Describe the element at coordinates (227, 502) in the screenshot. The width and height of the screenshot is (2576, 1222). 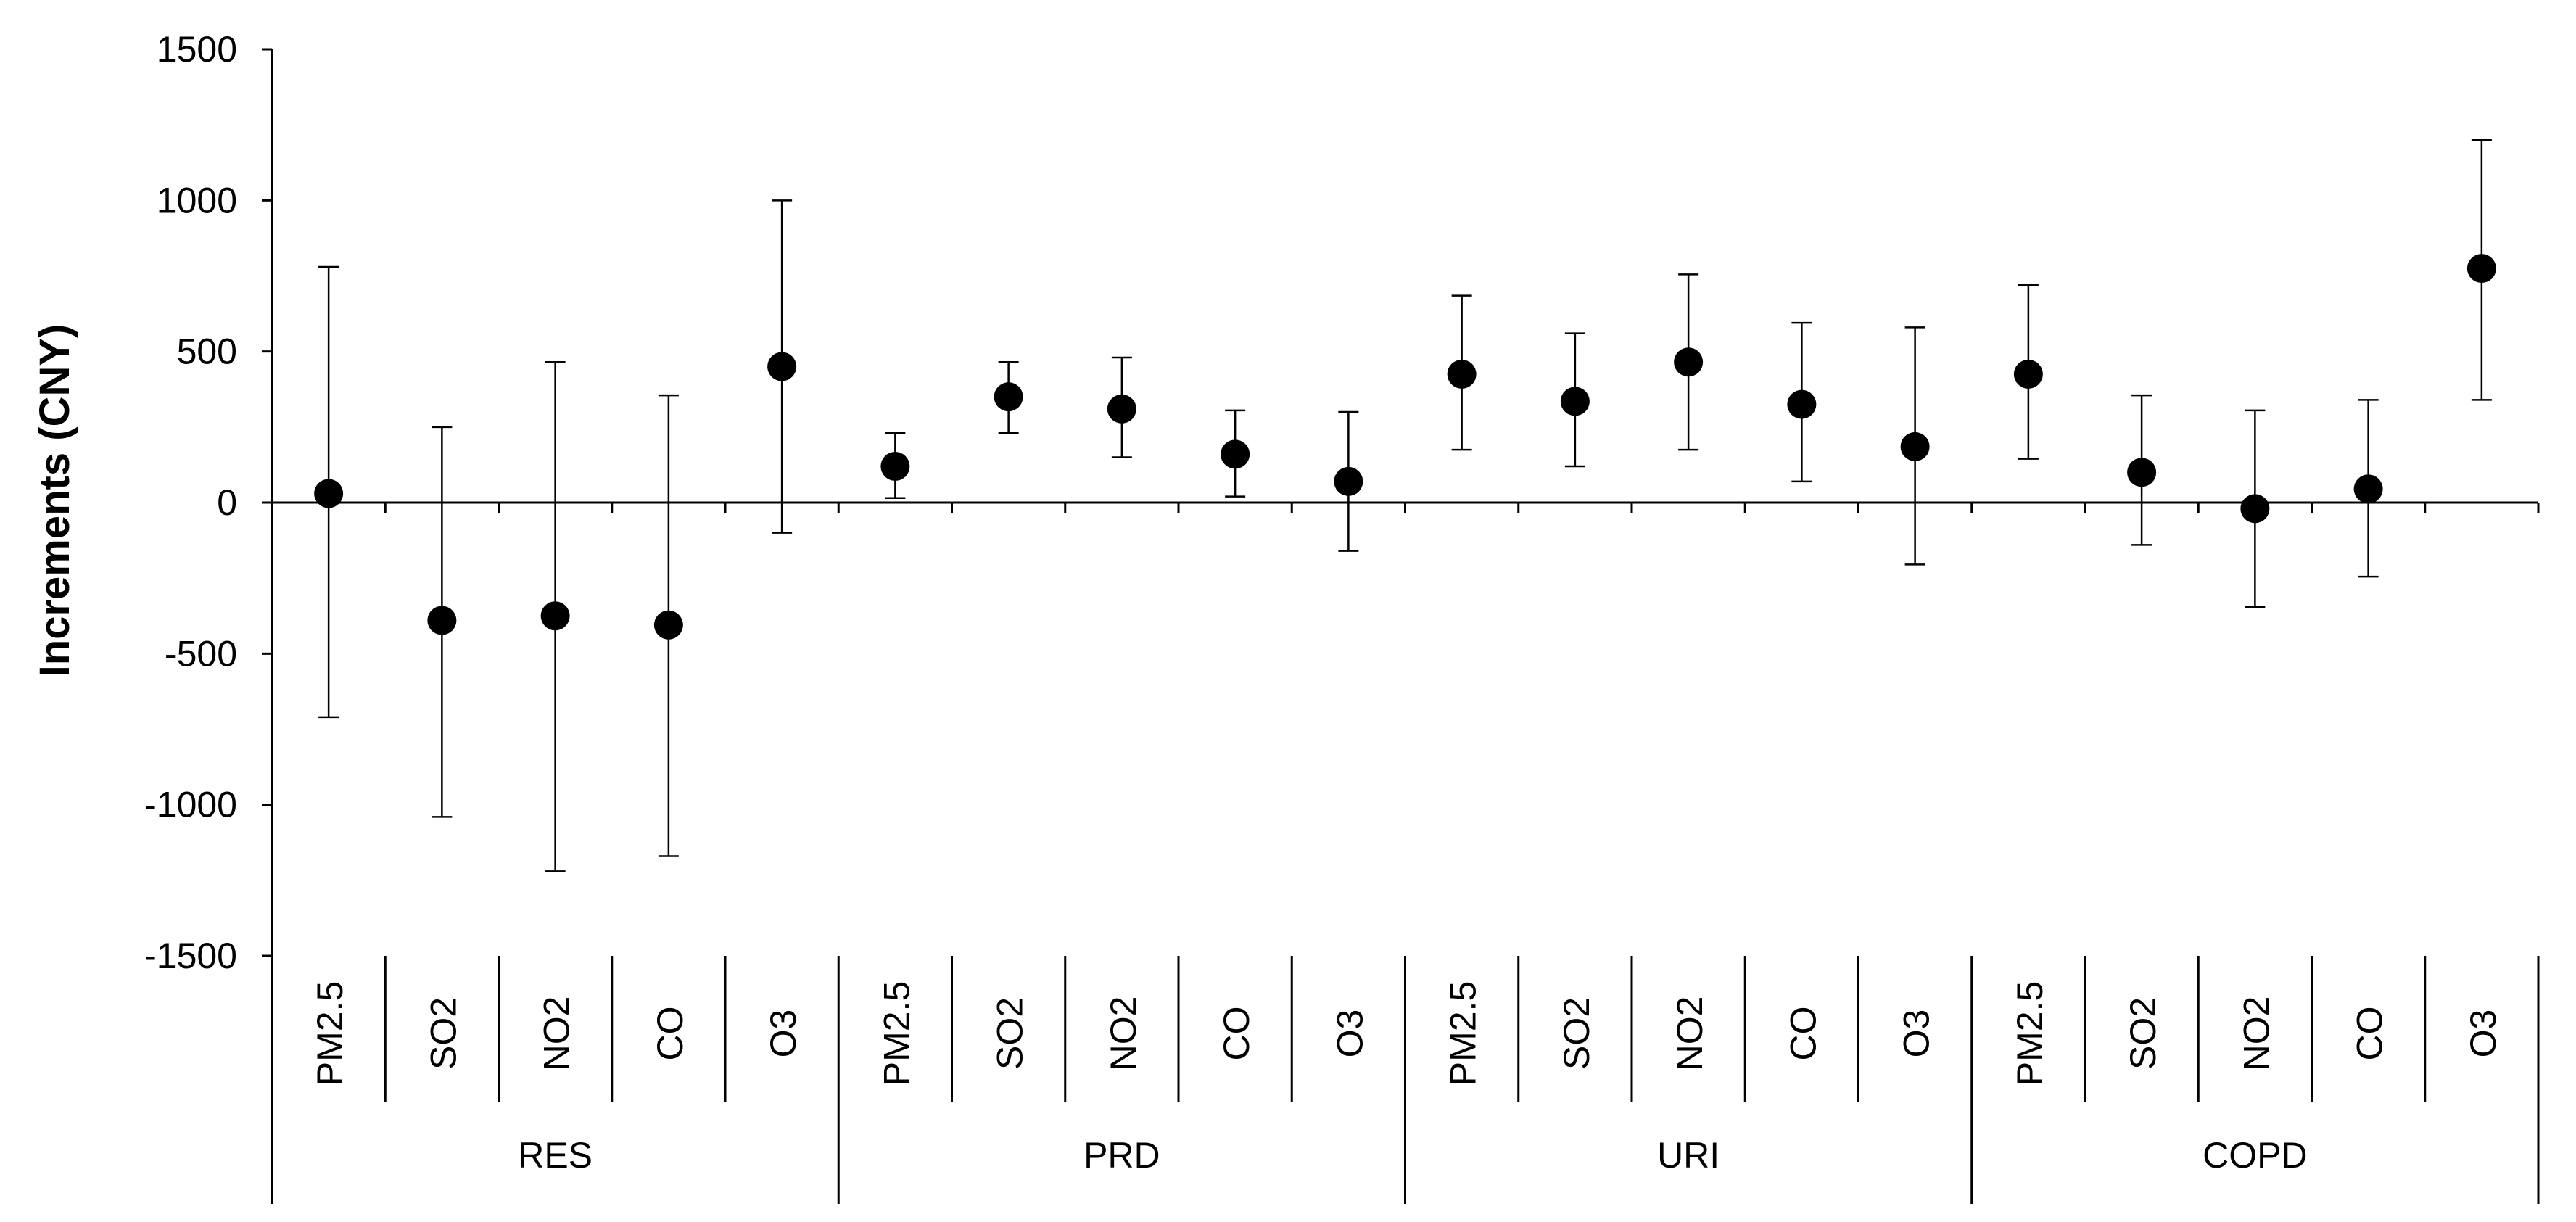
I see `y-tick-label: 0` at that location.